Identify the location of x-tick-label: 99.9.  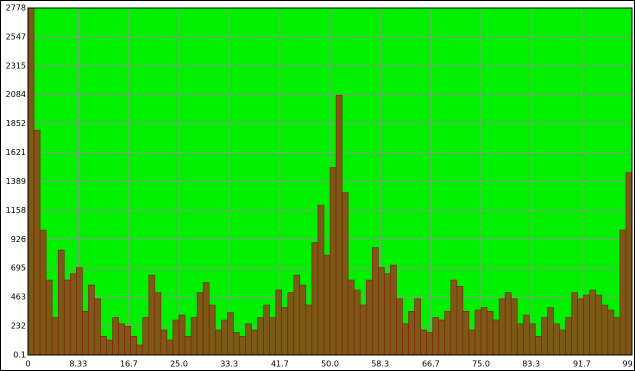
(628, 364).